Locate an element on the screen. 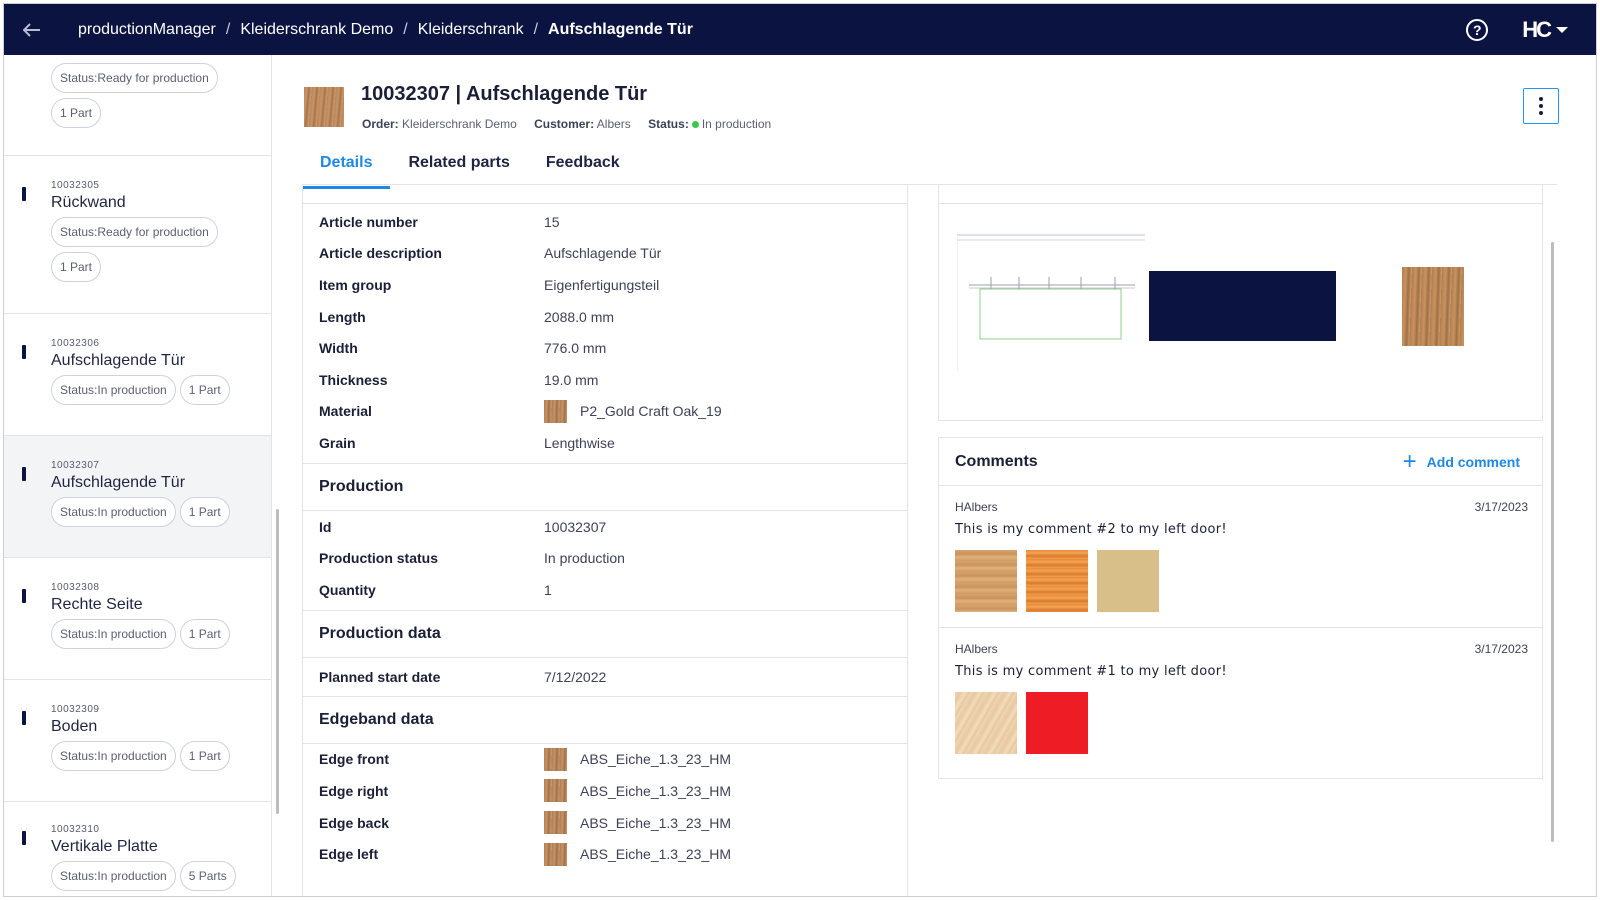 This screenshot has height=900, width=1600. brand-logo: HC is located at coordinates (1537, 29).